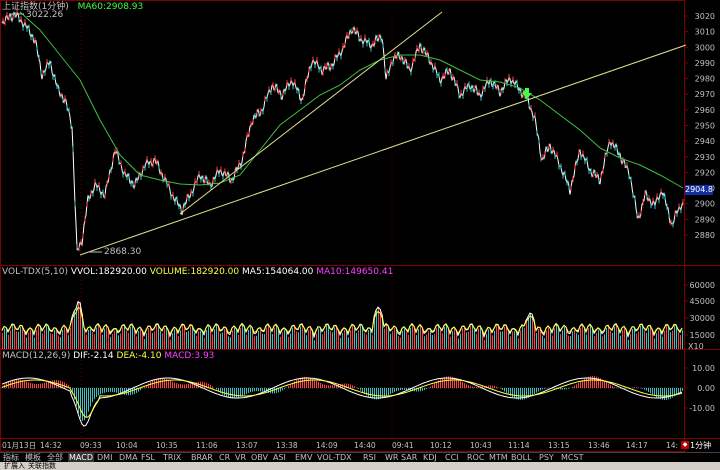 Image resolution: width=720 pixels, height=470 pixels. Describe the element at coordinates (19, 445) in the screenshot. I see `time-tick-label: 01月13日` at that location.